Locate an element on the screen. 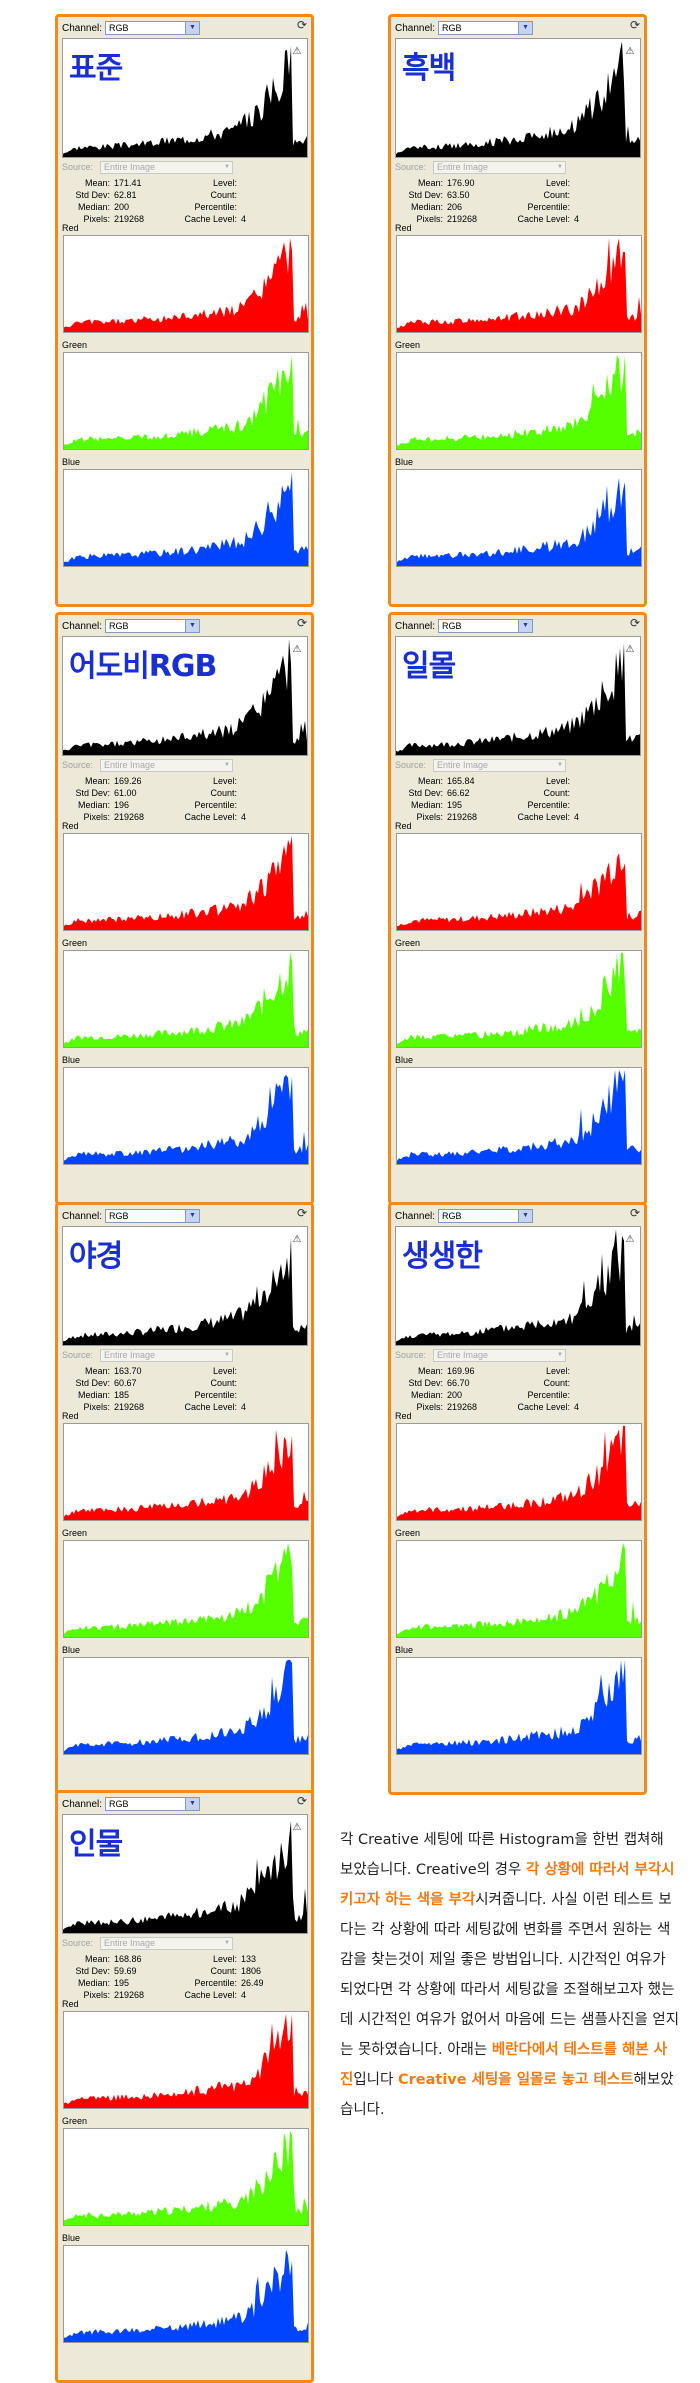 The height and width of the screenshot is (2383, 700). channel-label: Channel: is located at coordinates (415, 1216).